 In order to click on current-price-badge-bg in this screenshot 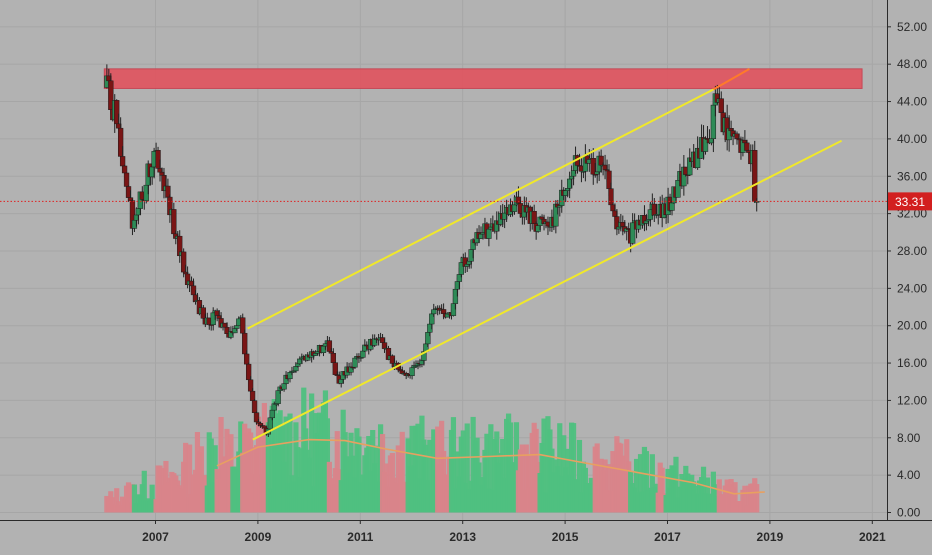, I will do `click(910, 201)`.